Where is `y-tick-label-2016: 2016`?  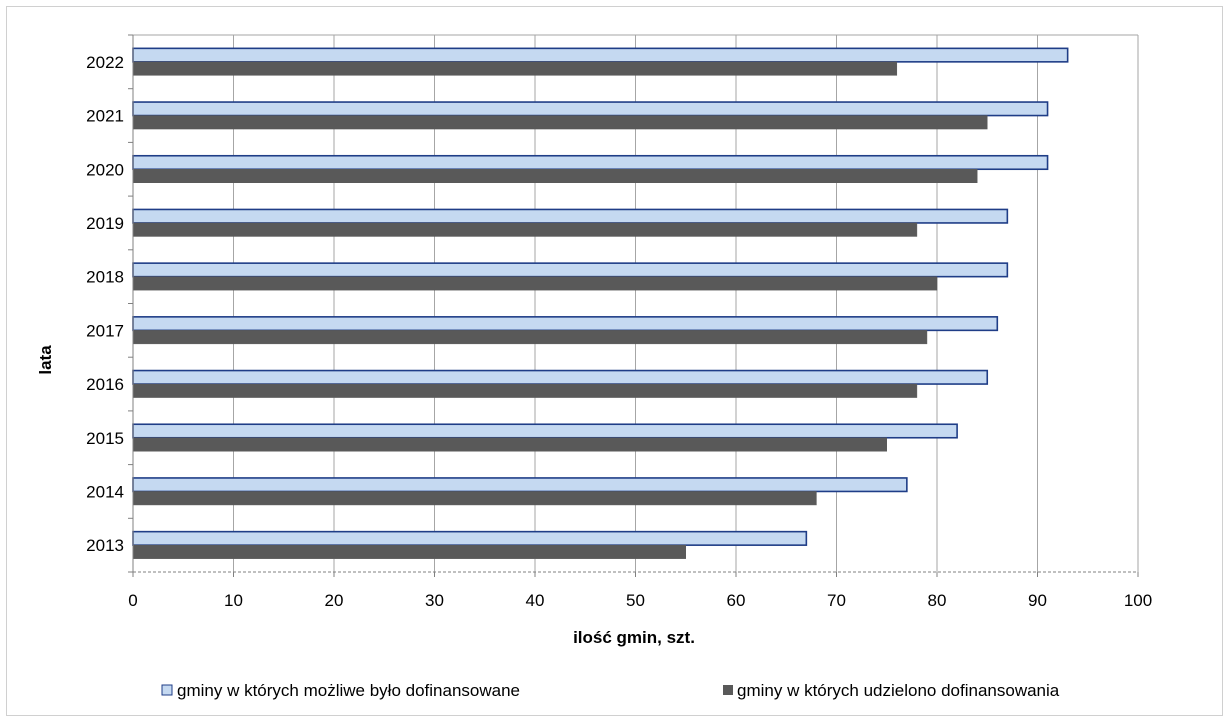 y-tick-label-2016: 2016 is located at coordinates (105, 384).